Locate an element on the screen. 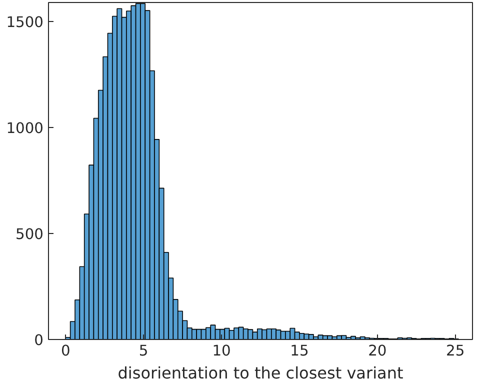 This screenshot has height=385, width=480. y-tick-label: 500 is located at coordinates (30, 235).